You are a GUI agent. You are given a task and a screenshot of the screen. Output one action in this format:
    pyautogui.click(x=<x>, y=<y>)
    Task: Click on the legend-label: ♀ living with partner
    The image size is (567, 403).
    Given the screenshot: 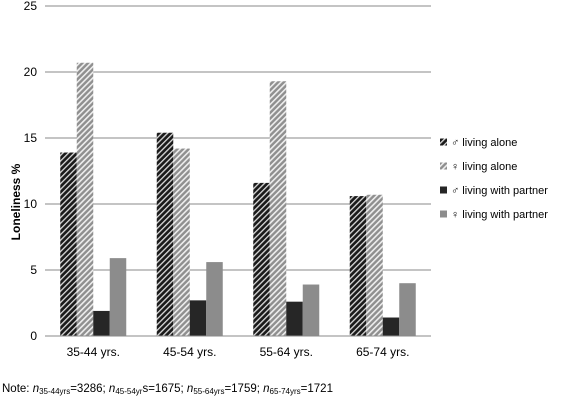 What is the action you would take?
    pyautogui.click(x=499, y=215)
    